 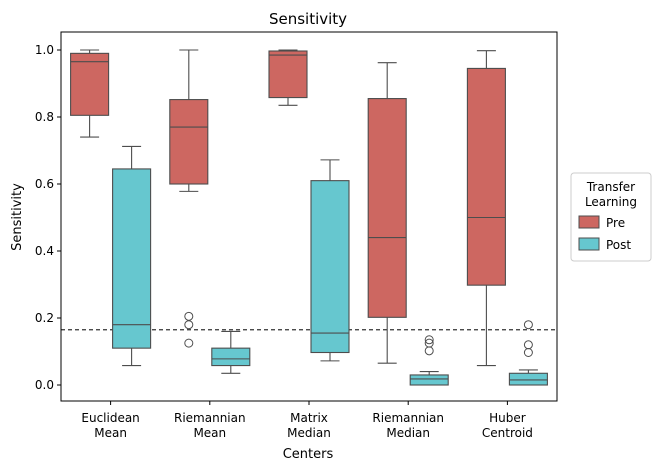 I want to click on y-tick-label: 0.6, so click(x=44, y=184).